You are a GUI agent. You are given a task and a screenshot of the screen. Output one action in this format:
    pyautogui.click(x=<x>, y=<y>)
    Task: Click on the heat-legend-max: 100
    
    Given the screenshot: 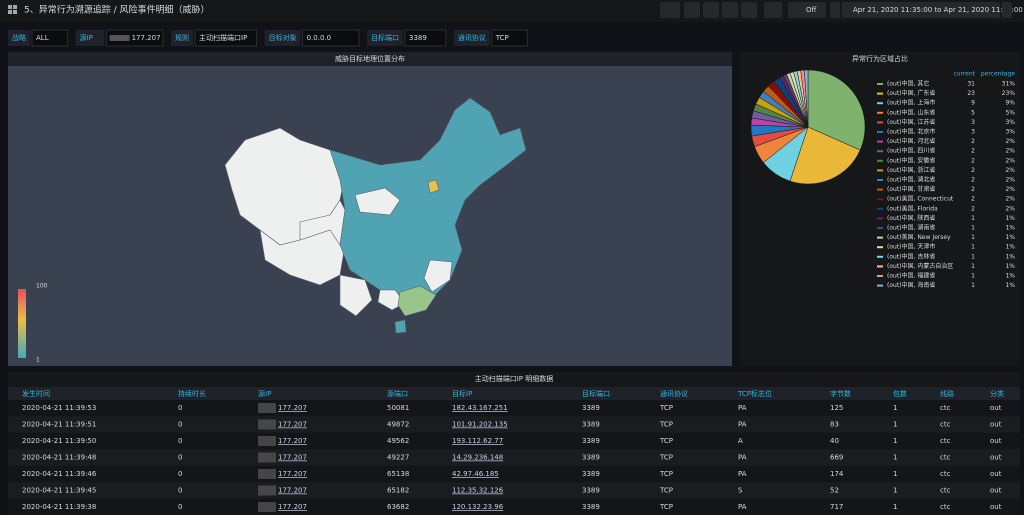 What is the action you would take?
    pyautogui.click(x=42, y=286)
    